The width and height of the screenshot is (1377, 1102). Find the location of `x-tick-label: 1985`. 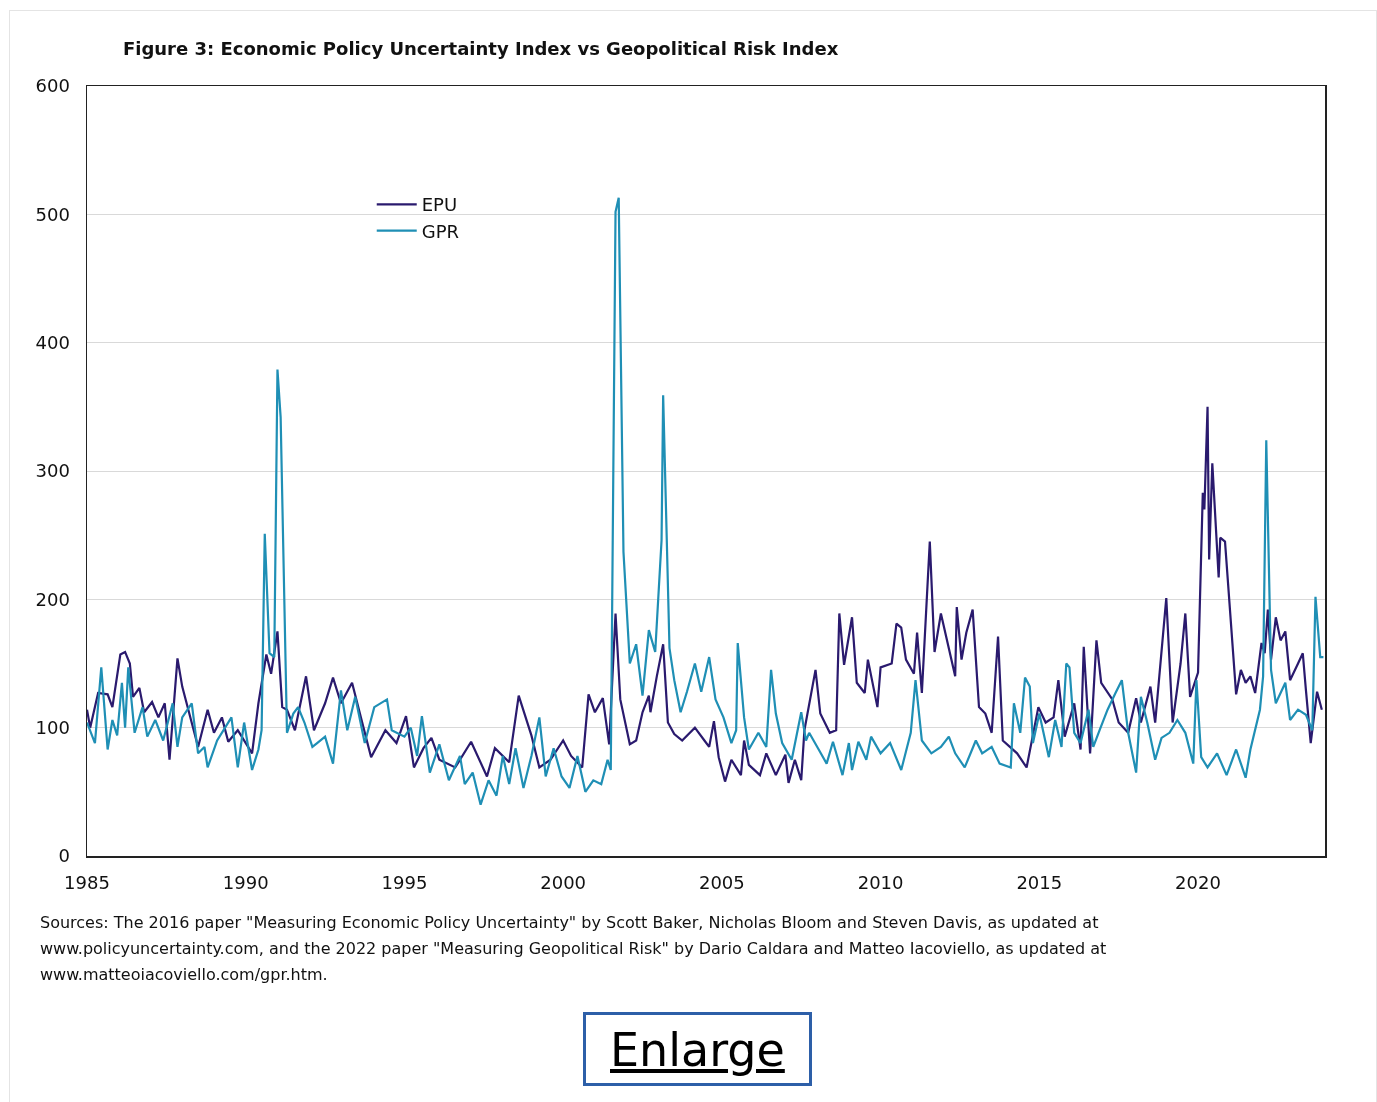

x-tick-label: 1985 is located at coordinates (87, 883).